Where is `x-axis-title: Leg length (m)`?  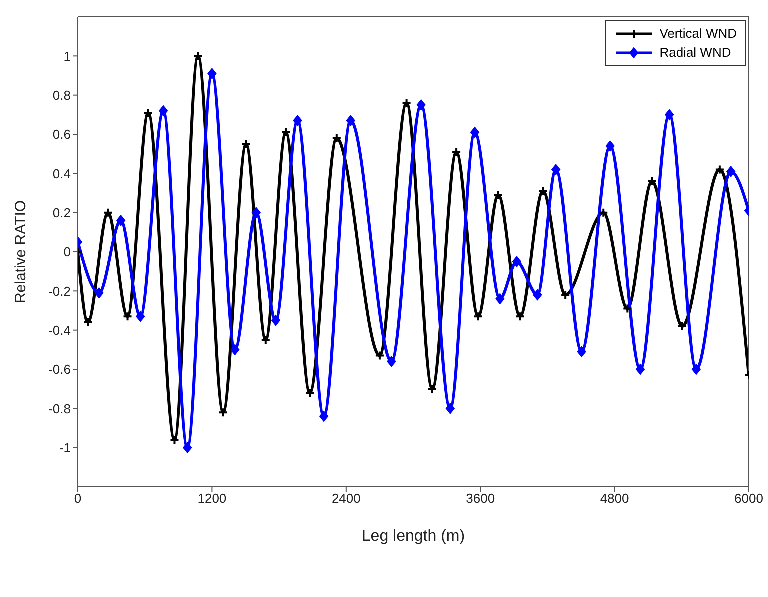
x-axis-title: Leg length (m) is located at coordinates (414, 536).